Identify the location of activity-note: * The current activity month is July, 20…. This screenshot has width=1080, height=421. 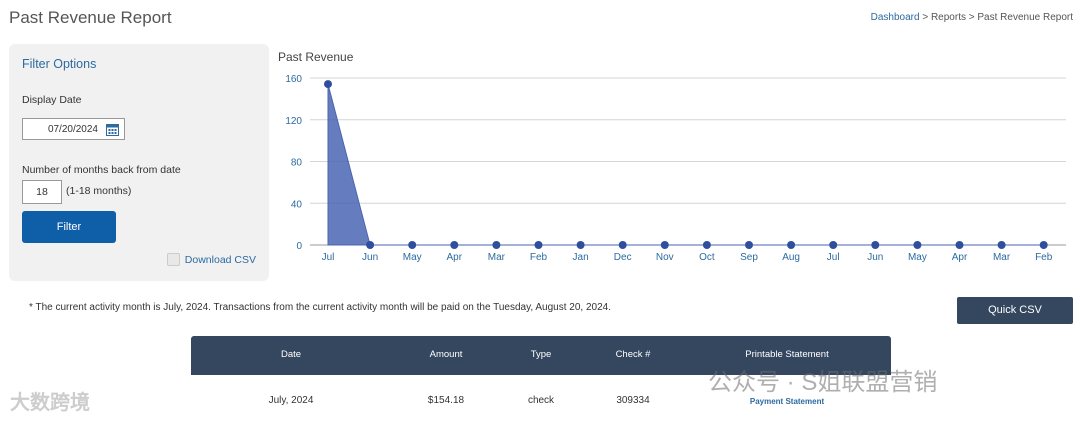
(320, 307).